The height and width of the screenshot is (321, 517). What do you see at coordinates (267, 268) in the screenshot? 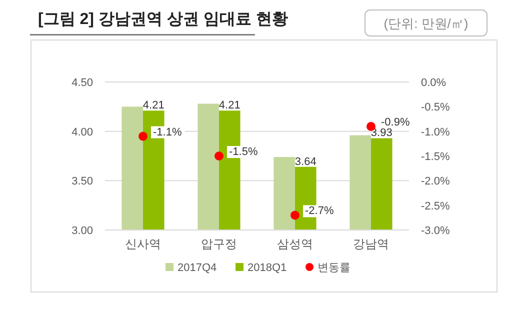
I see `legend-label: 2018Q1` at bounding box center [267, 268].